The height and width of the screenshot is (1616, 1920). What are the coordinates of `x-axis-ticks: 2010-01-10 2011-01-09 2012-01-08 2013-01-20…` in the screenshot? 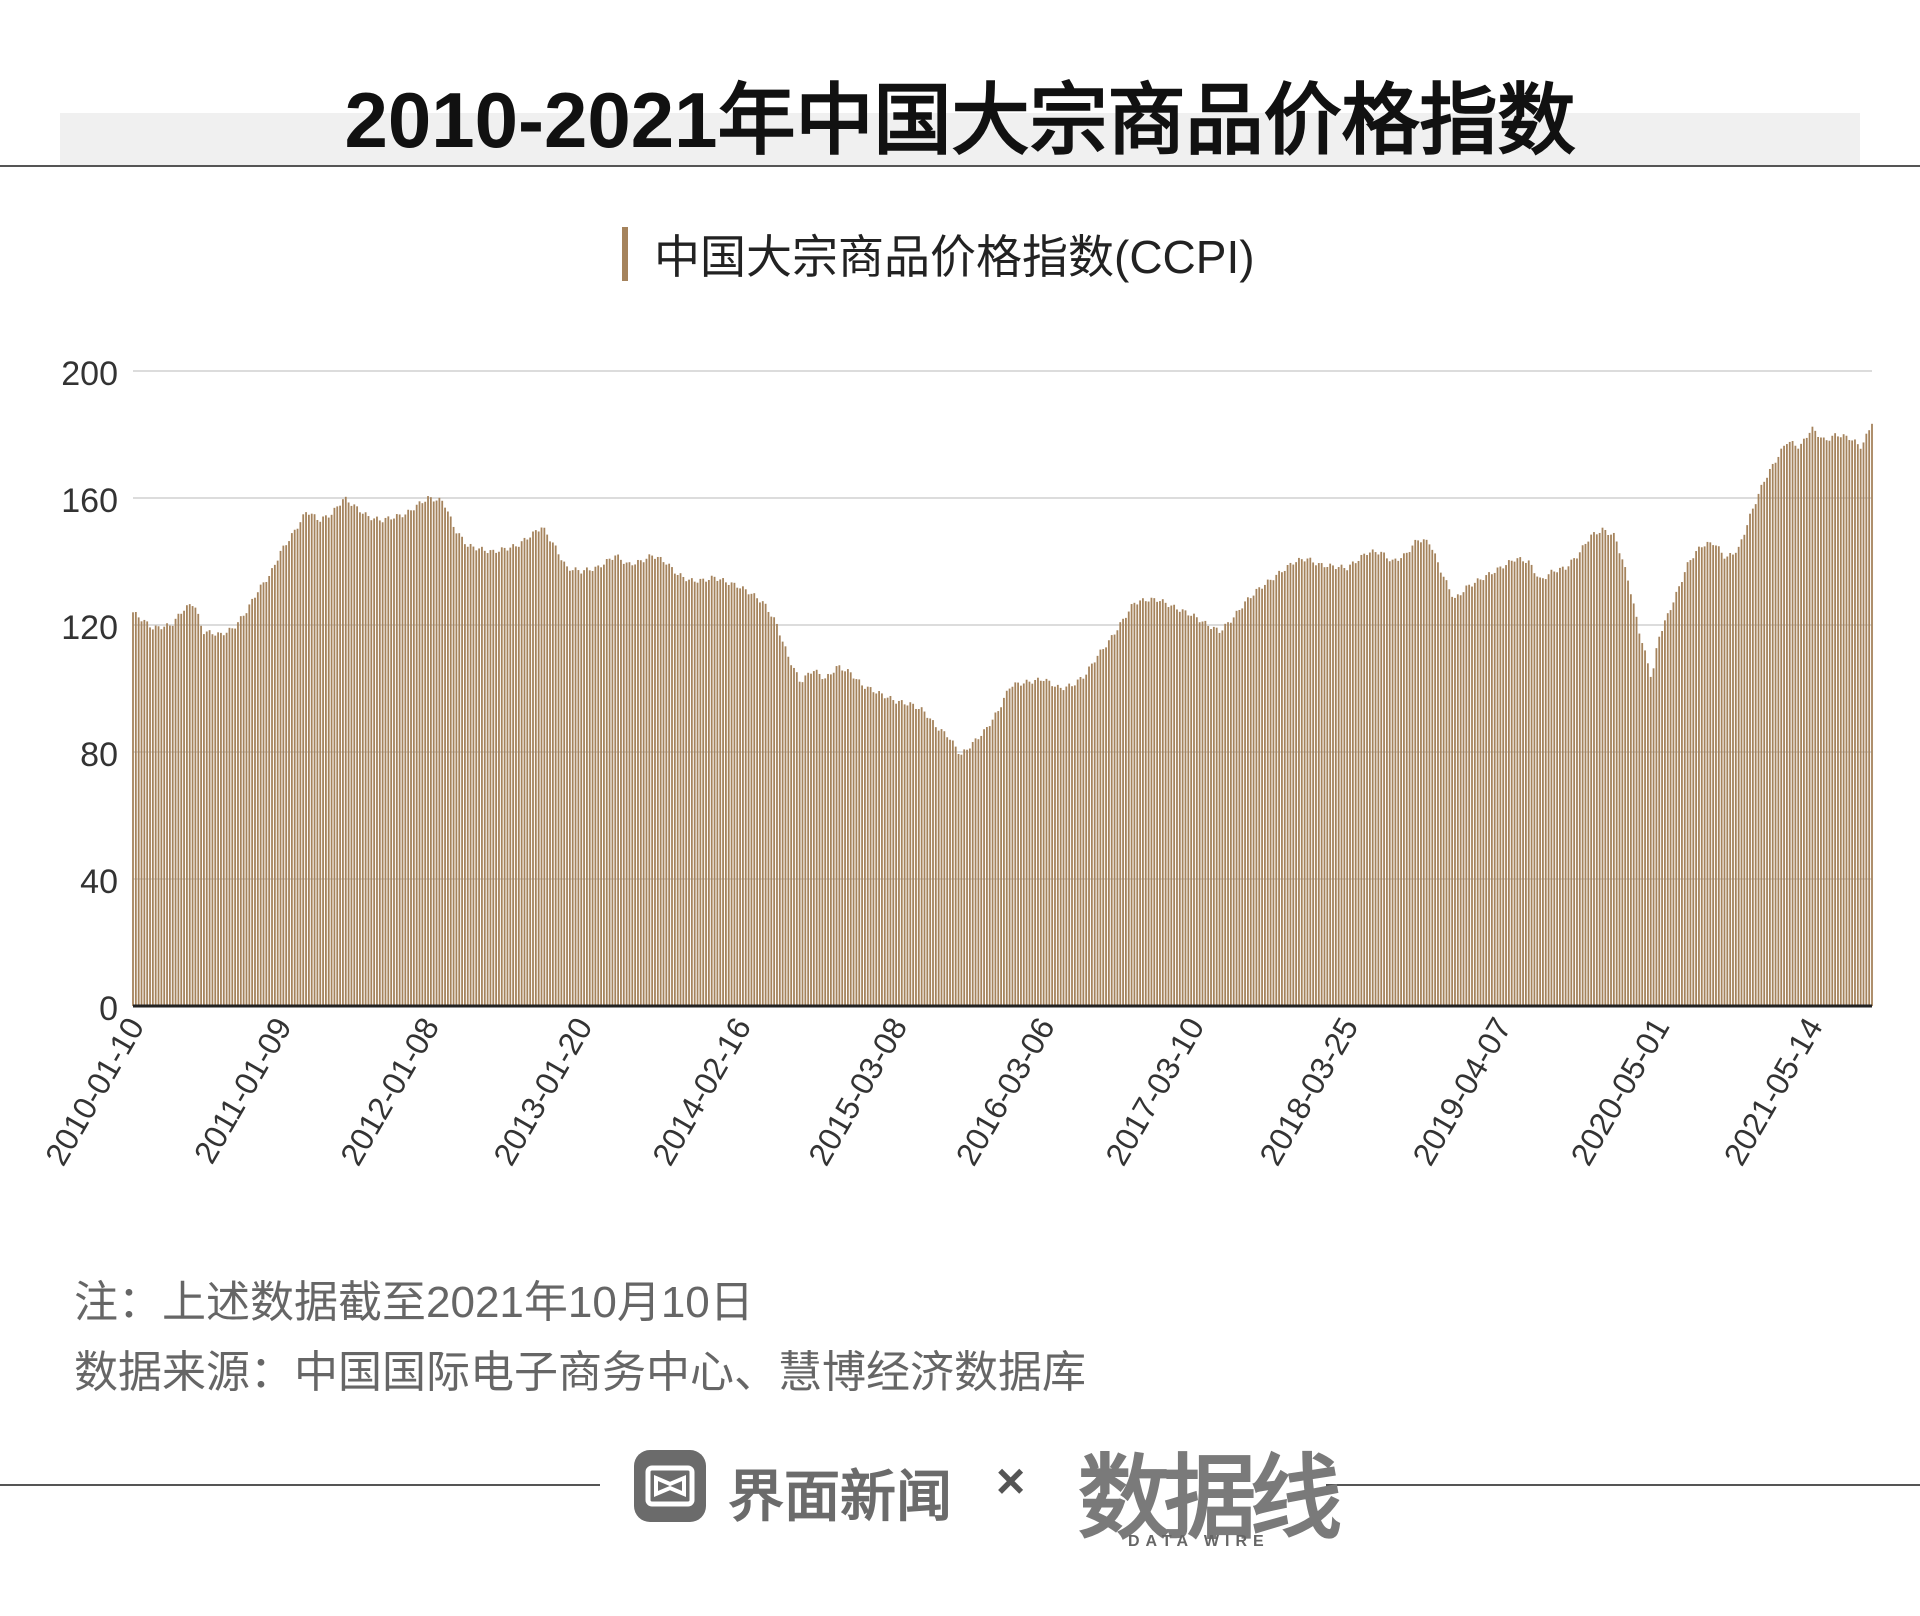 It's located at (934, 1092).